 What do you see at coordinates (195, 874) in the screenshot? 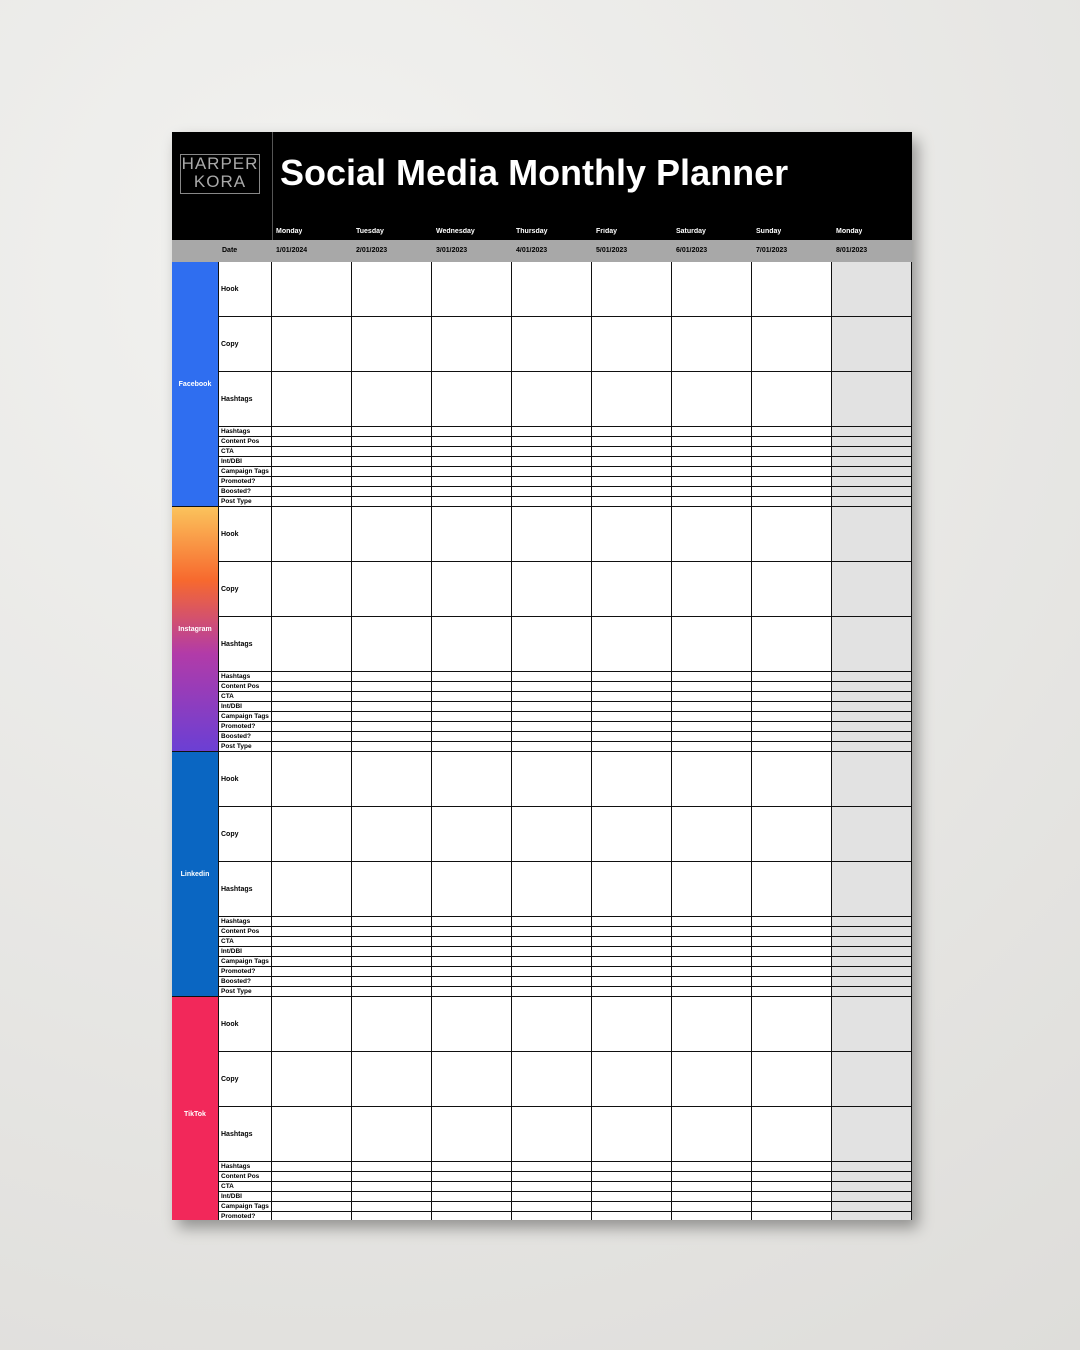
I see `section-label: Linkedin` at bounding box center [195, 874].